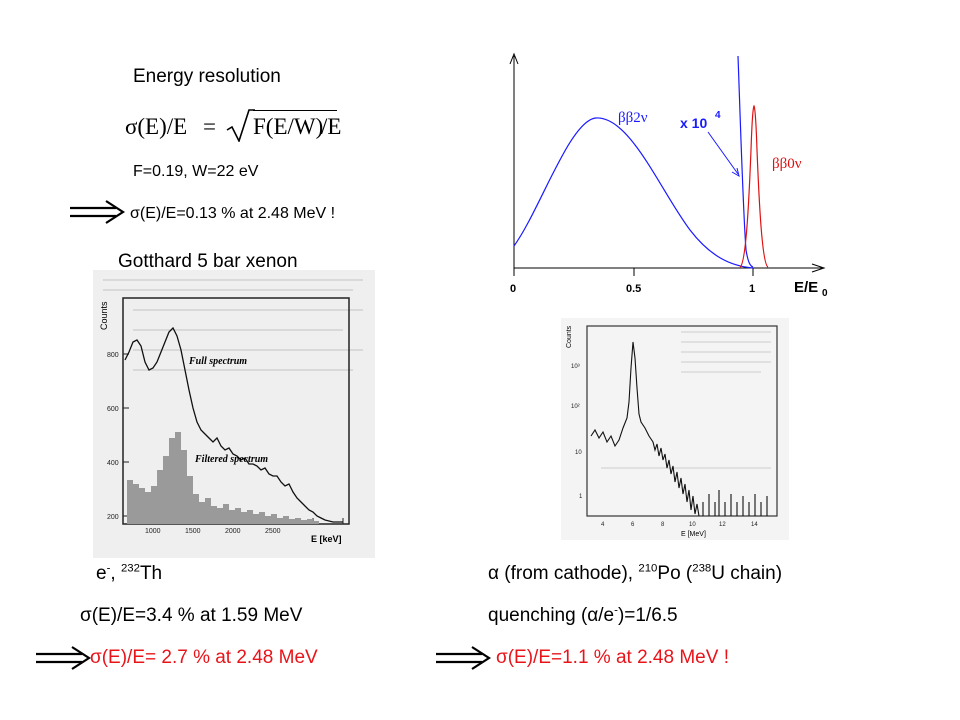  I want to click on formula-lhs: σ(E)/E, so click(156, 126).